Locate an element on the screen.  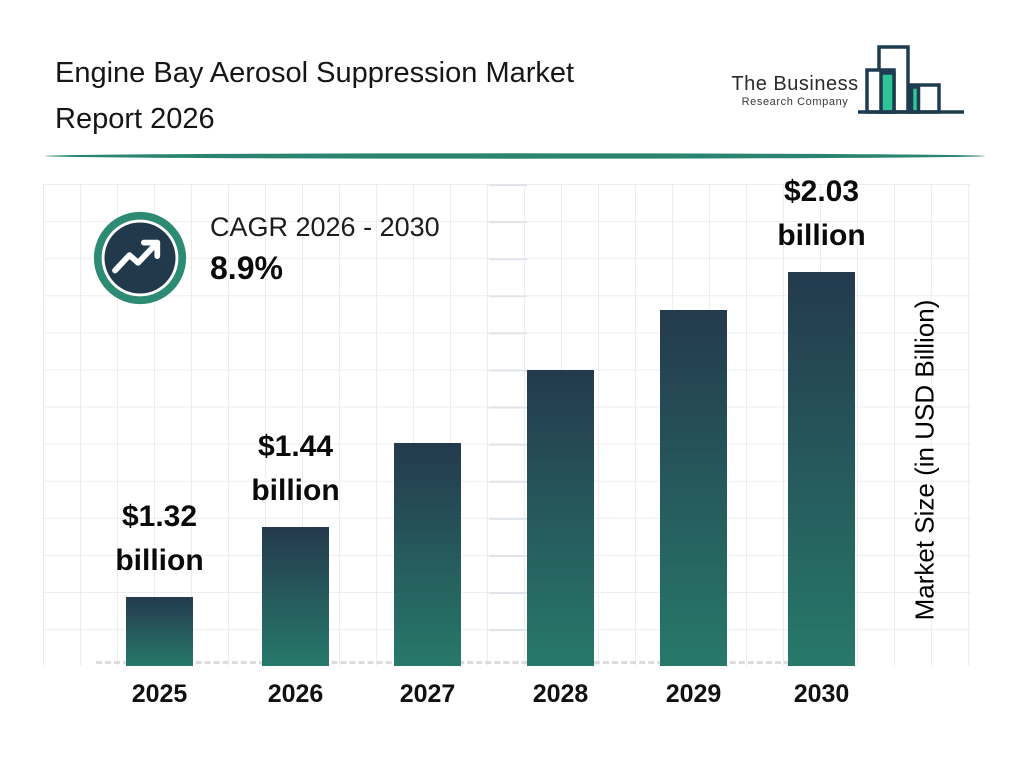
x-axis-label-2027: 2027 is located at coordinates (427, 694).